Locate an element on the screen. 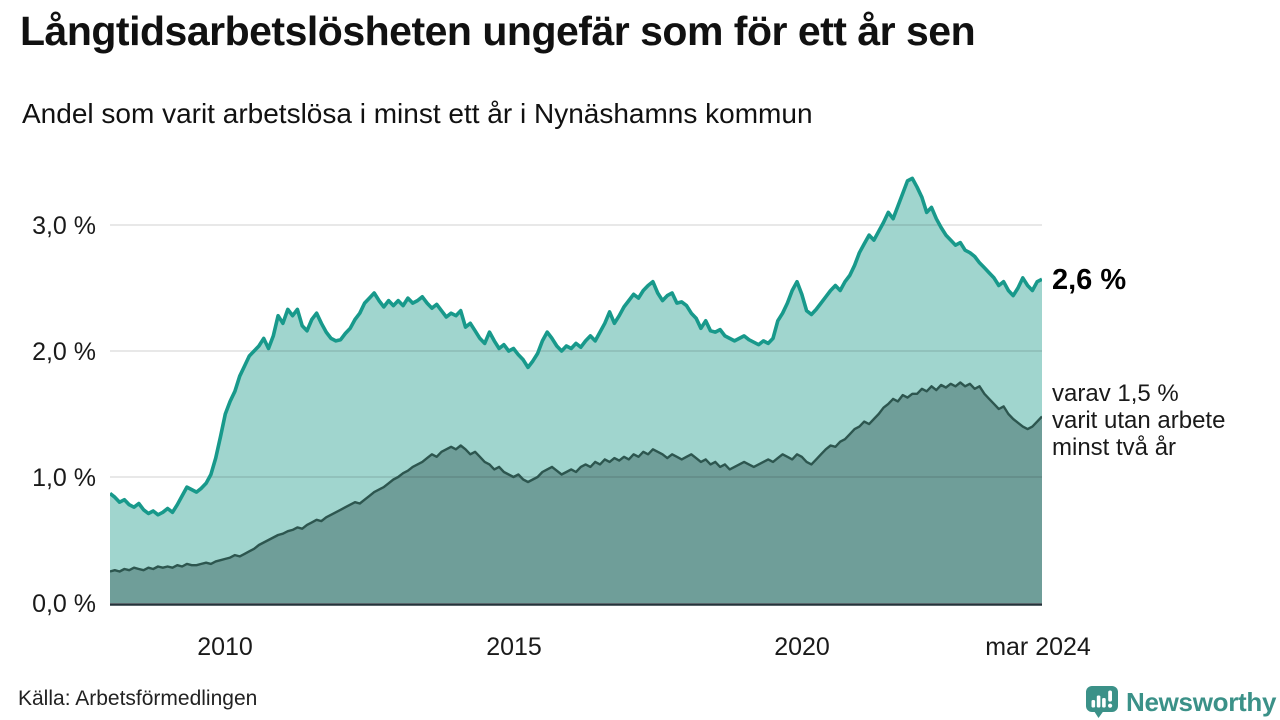 Image resolution: width=1280 pixels, height=720 pixels. newsworthy-logo-icon is located at coordinates (1102, 702).